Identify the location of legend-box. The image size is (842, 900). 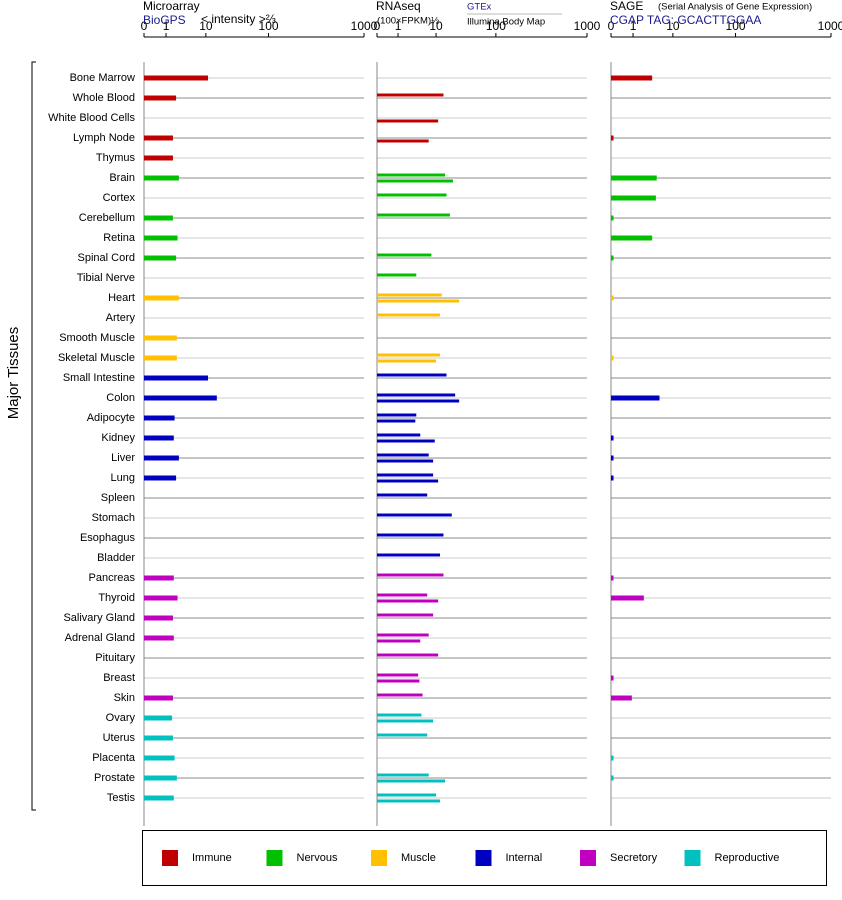
(484, 858).